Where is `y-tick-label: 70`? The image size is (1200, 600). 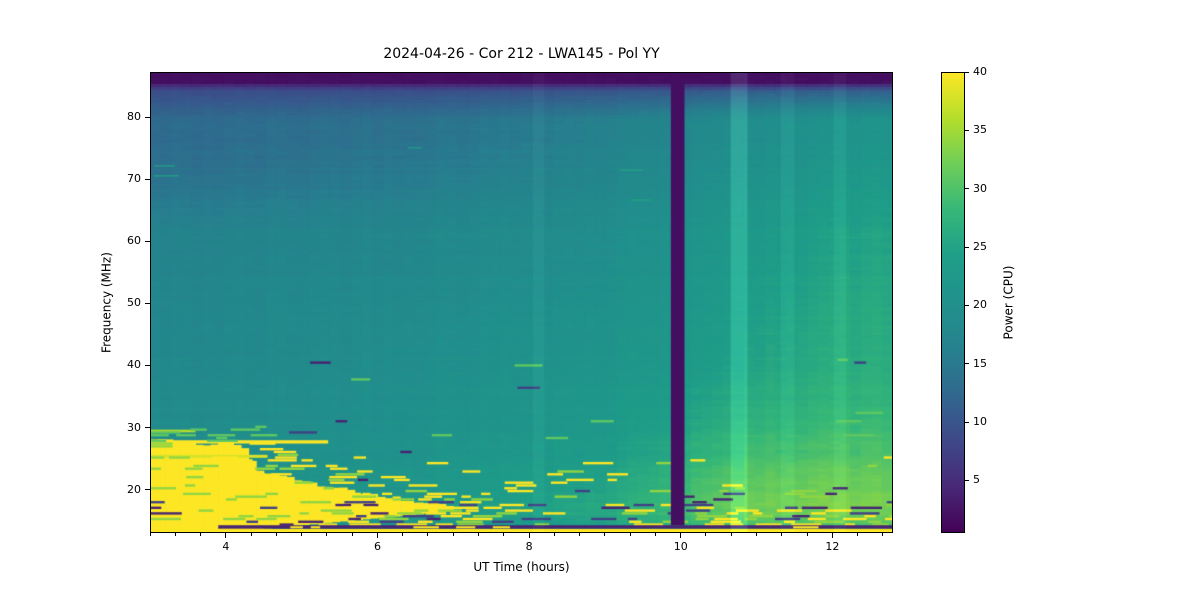
y-tick-label: 70 is located at coordinates (134, 179).